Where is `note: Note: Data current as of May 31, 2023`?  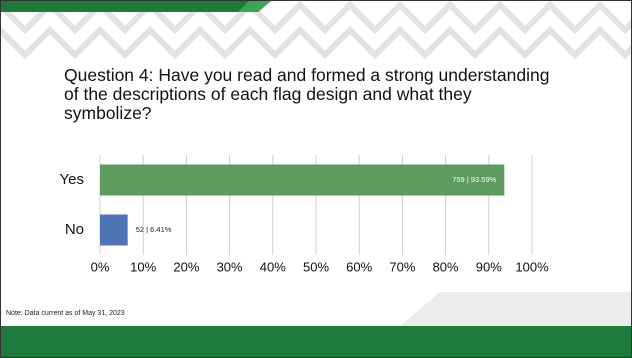
note: Note: Data current as of May 31, 2023 is located at coordinates (65, 313).